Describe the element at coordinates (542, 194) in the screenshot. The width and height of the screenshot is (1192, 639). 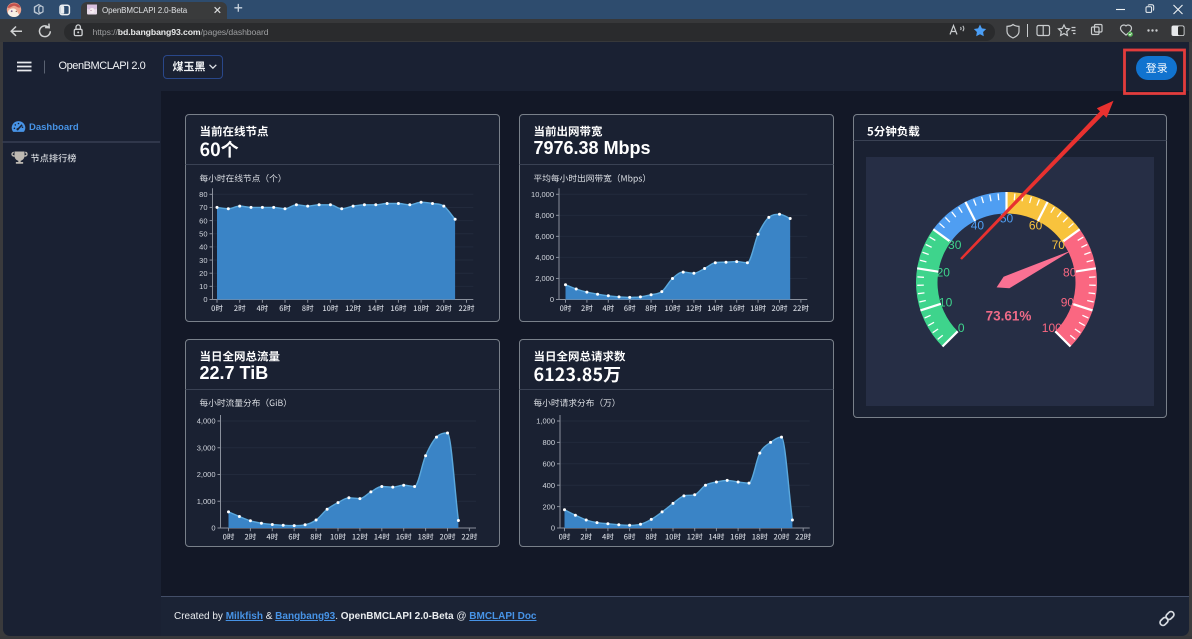
I see `svg-text: 10,000` at that location.